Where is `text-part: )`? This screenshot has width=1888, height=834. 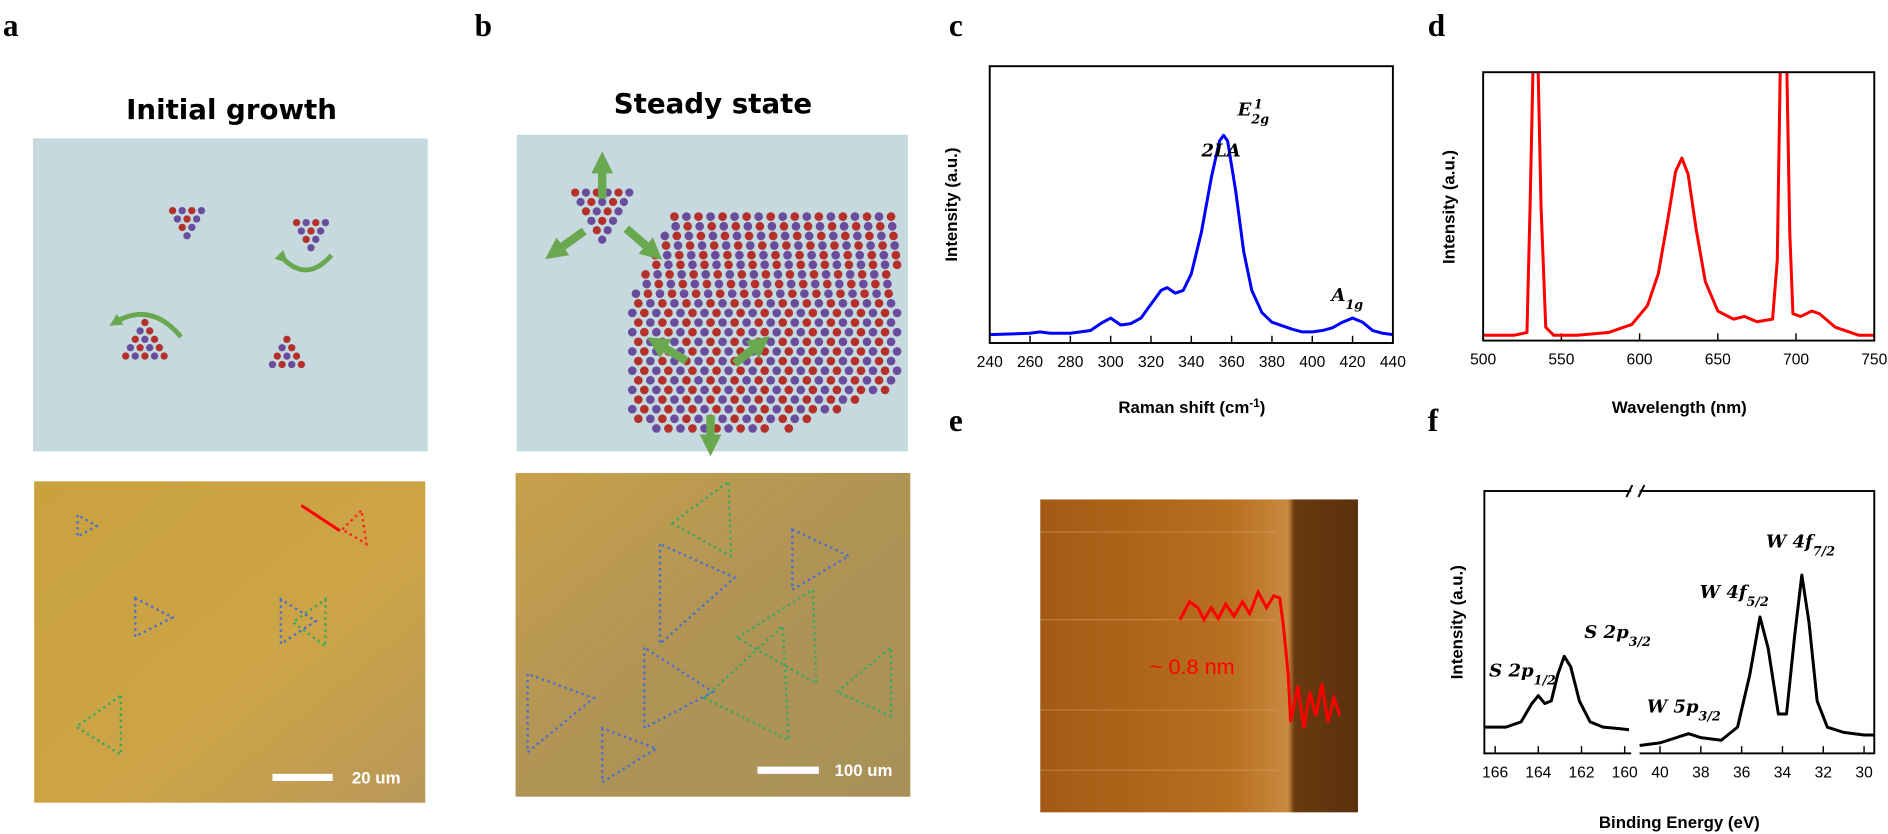 text-part: ) is located at coordinates (1263, 407).